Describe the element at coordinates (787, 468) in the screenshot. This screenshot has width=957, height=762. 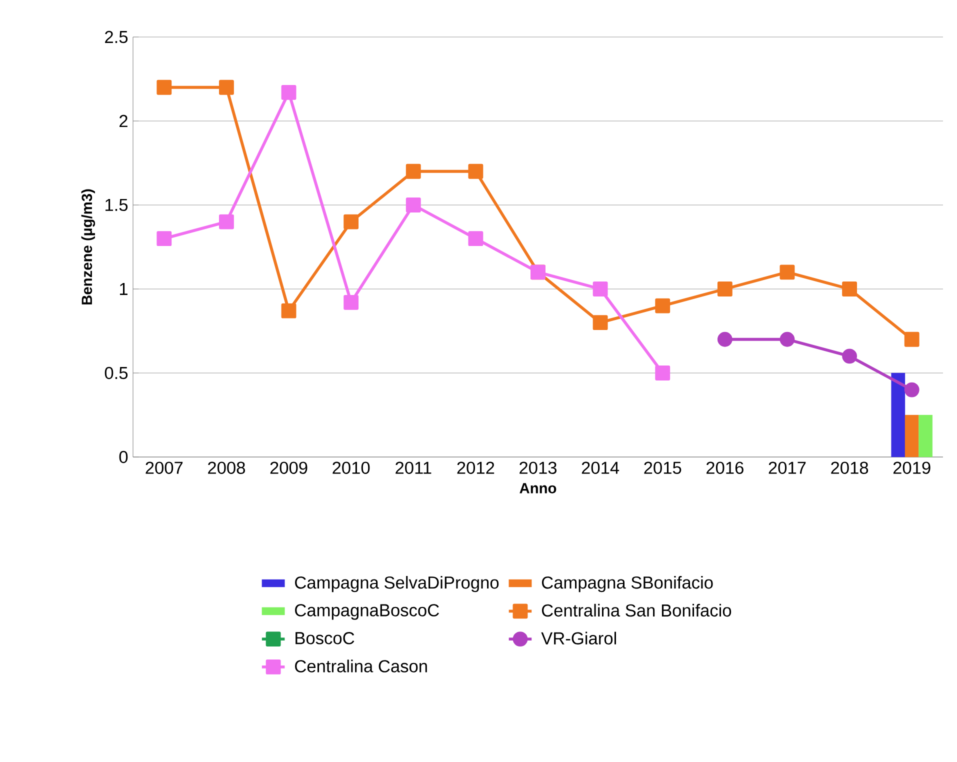
I see `x-tick-label: 2017` at that location.